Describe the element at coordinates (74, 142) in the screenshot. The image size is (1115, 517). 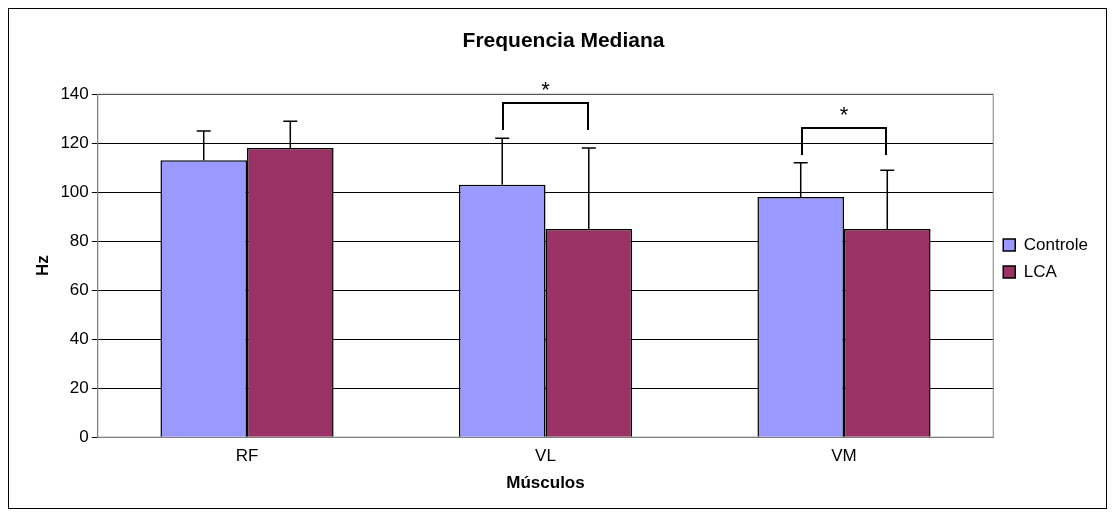
I see `y-tick-label: 120` at that location.